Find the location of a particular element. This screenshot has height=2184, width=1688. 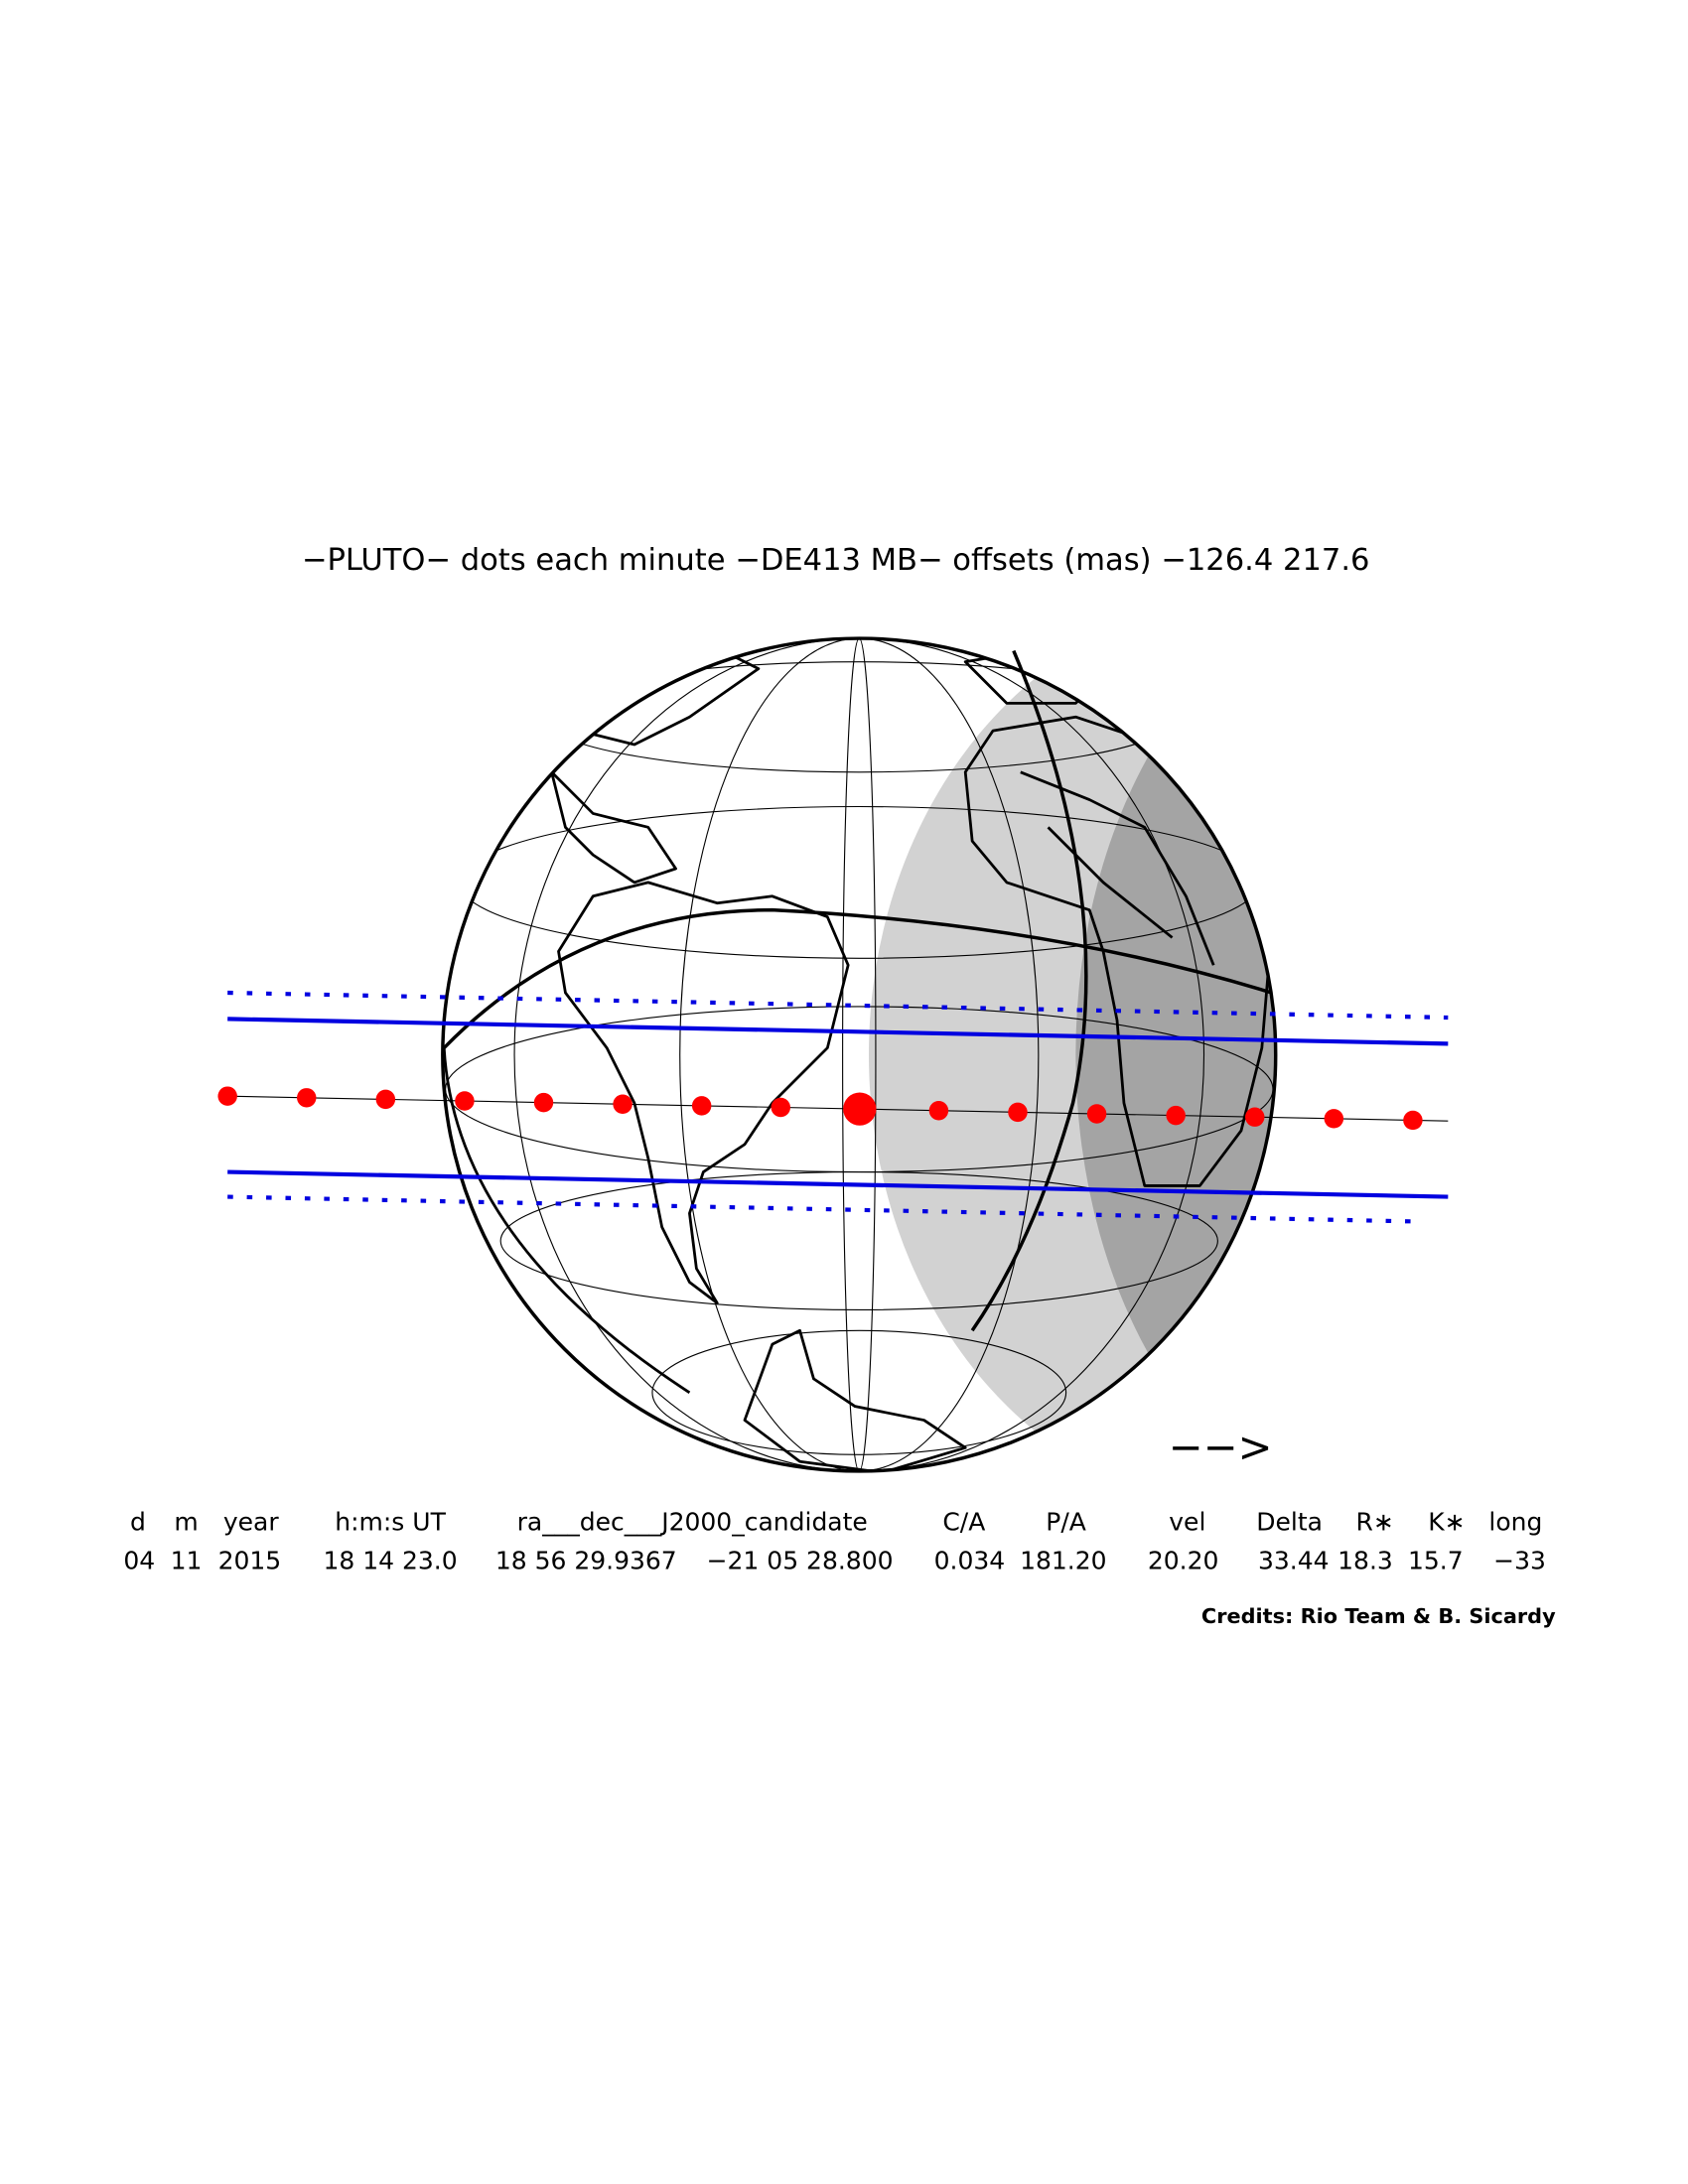

table-value: 33.44 is located at coordinates (1294, 1561).